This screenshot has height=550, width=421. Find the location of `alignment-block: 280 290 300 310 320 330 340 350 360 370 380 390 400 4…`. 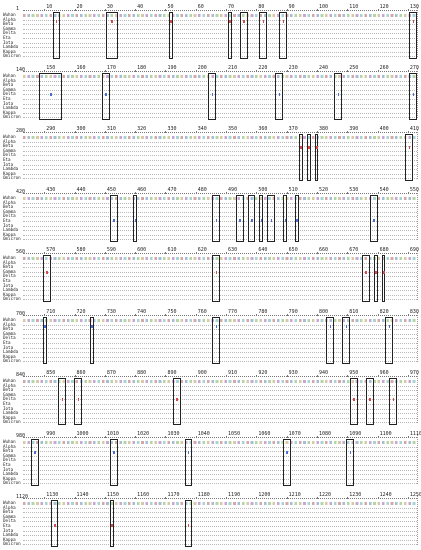

alignment-block: 280 290 300 310 320 330 340 350 360 370 380 390 400 4… is located at coordinates (211, 153).